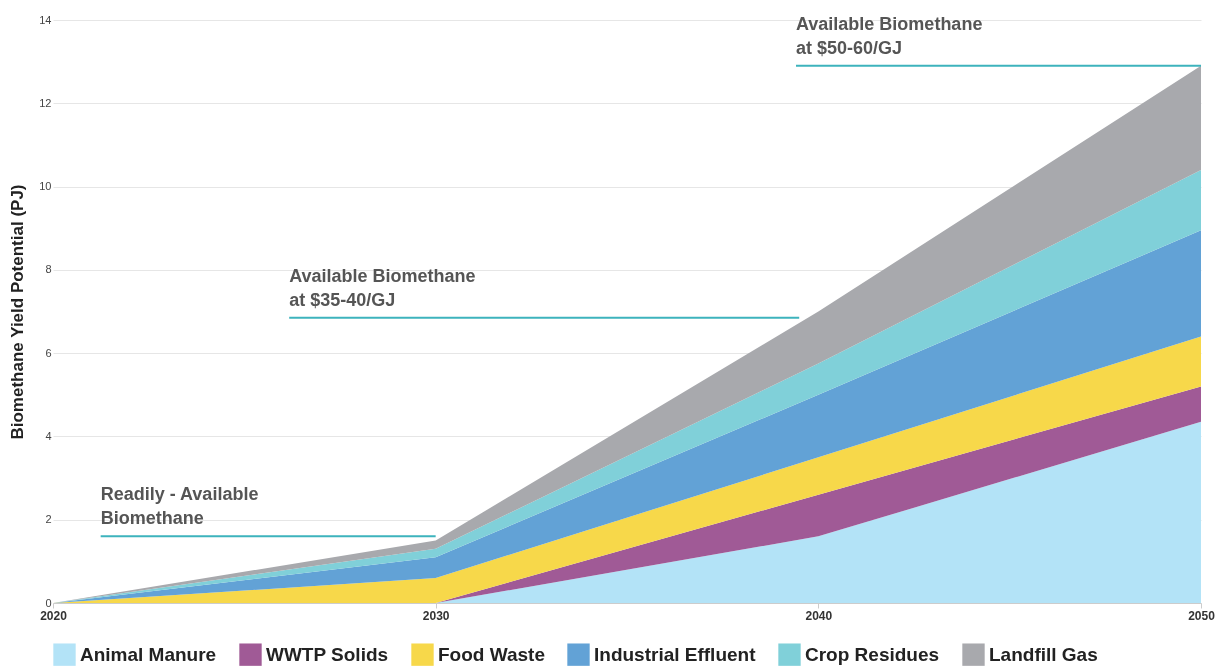  I want to click on x-tick-label: 2030, so click(436, 615).